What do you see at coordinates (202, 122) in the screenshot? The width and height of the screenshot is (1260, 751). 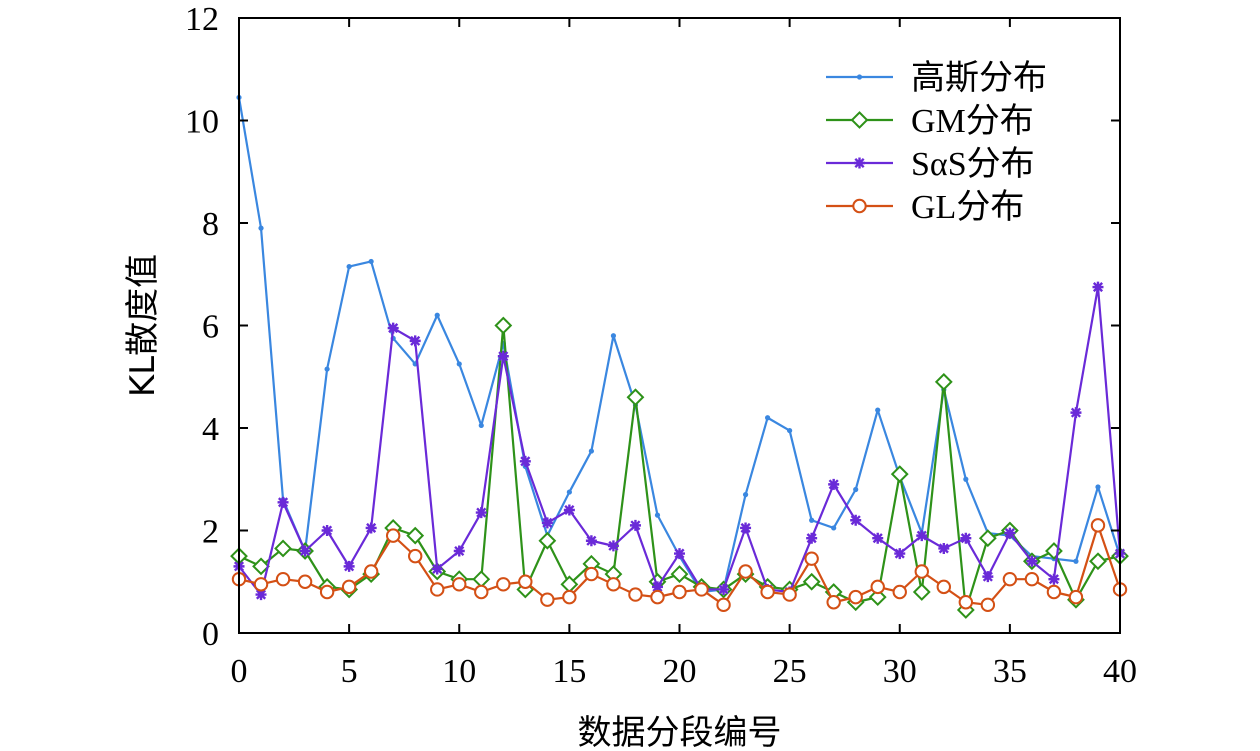 I see `y-tick-label: 10` at bounding box center [202, 122].